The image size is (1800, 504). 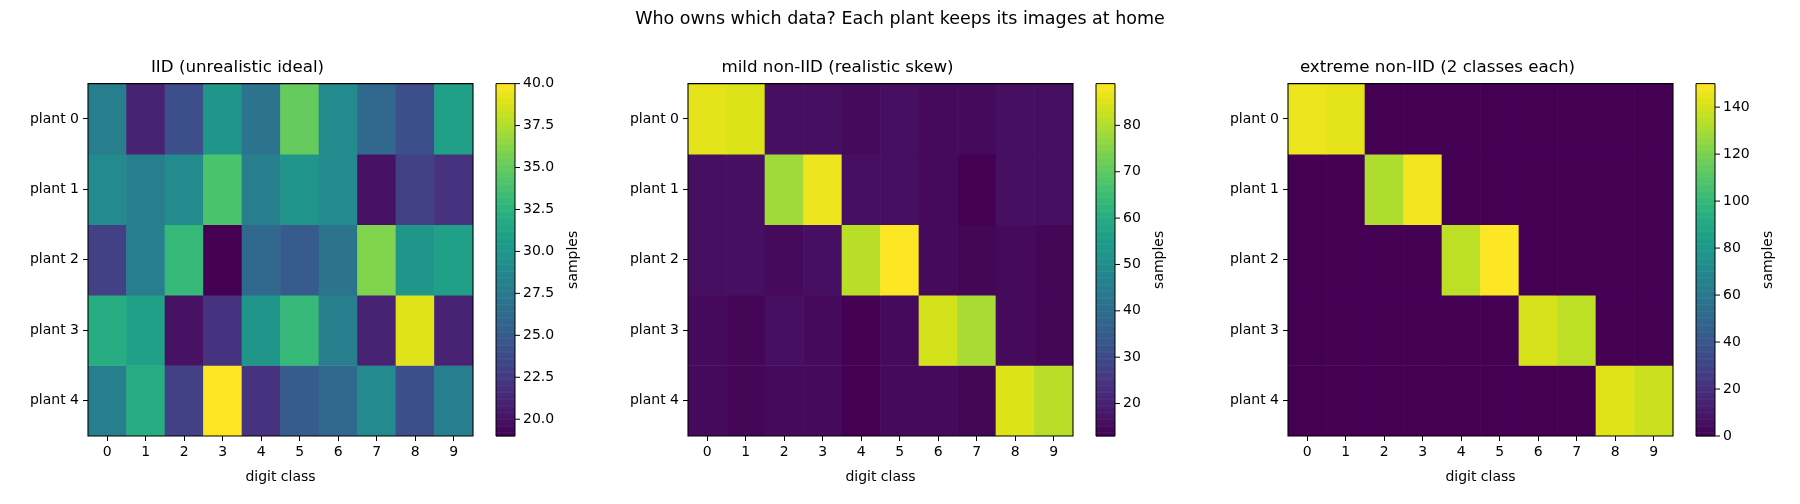 What do you see at coordinates (1437, 66) in the screenshot?
I see `chart-title: extreme non-IID (2 classes each)` at bounding box center [1437, 66].